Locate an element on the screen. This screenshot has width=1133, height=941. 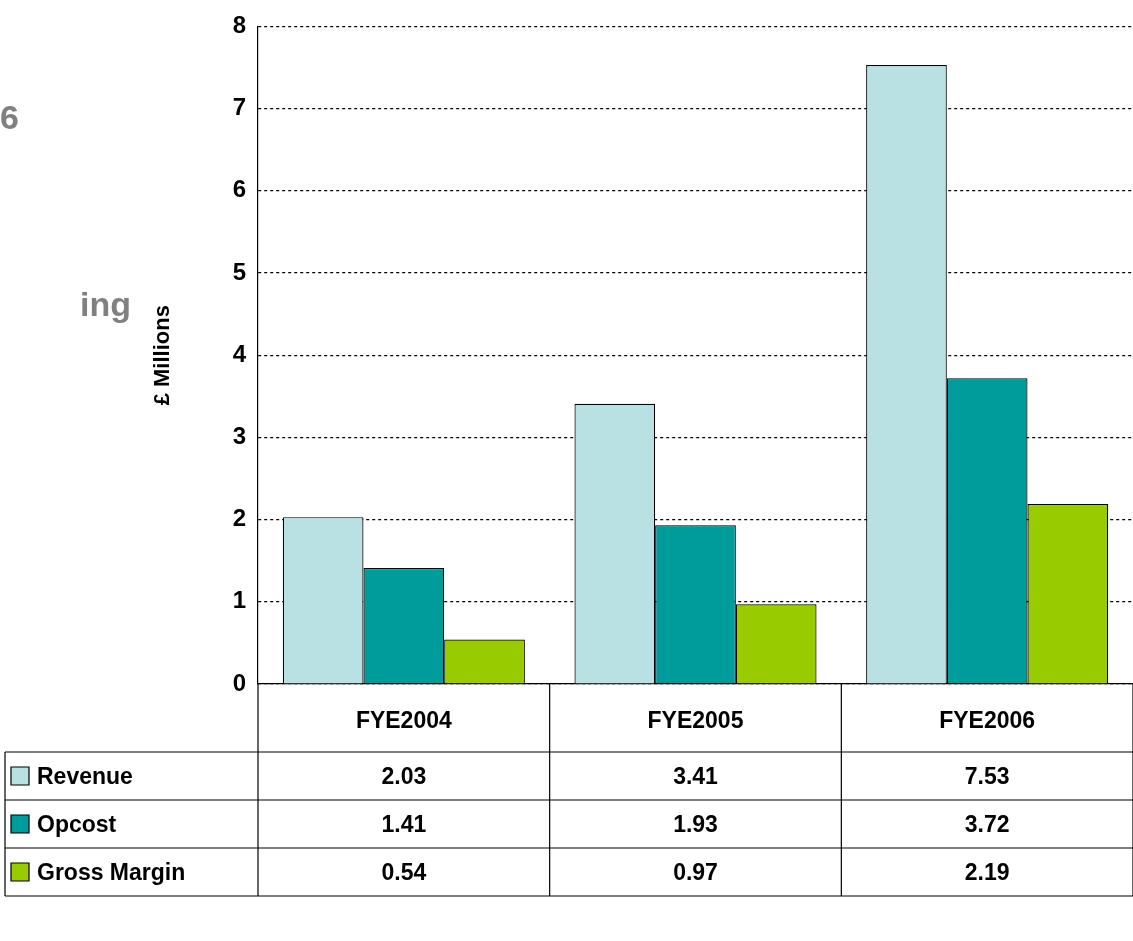
y-tick-label: 2 is located at coordinates (239, 518).